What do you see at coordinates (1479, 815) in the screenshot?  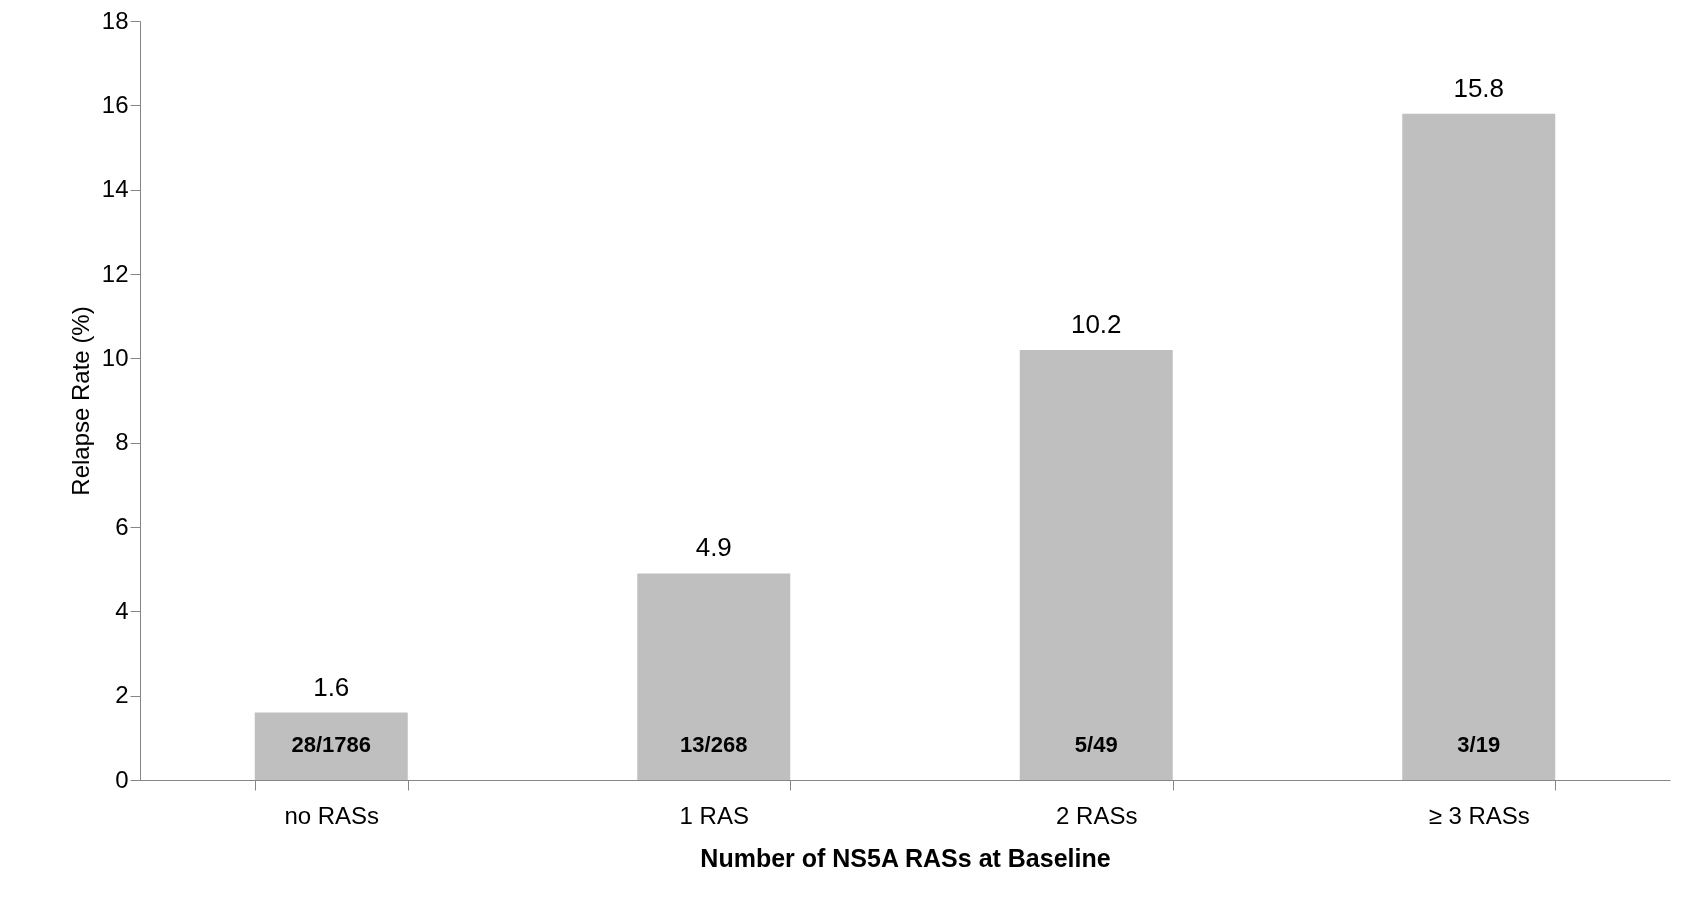 I see `x-tick-label: ≥ 3 RASs` at bounding box center [1479, 815].